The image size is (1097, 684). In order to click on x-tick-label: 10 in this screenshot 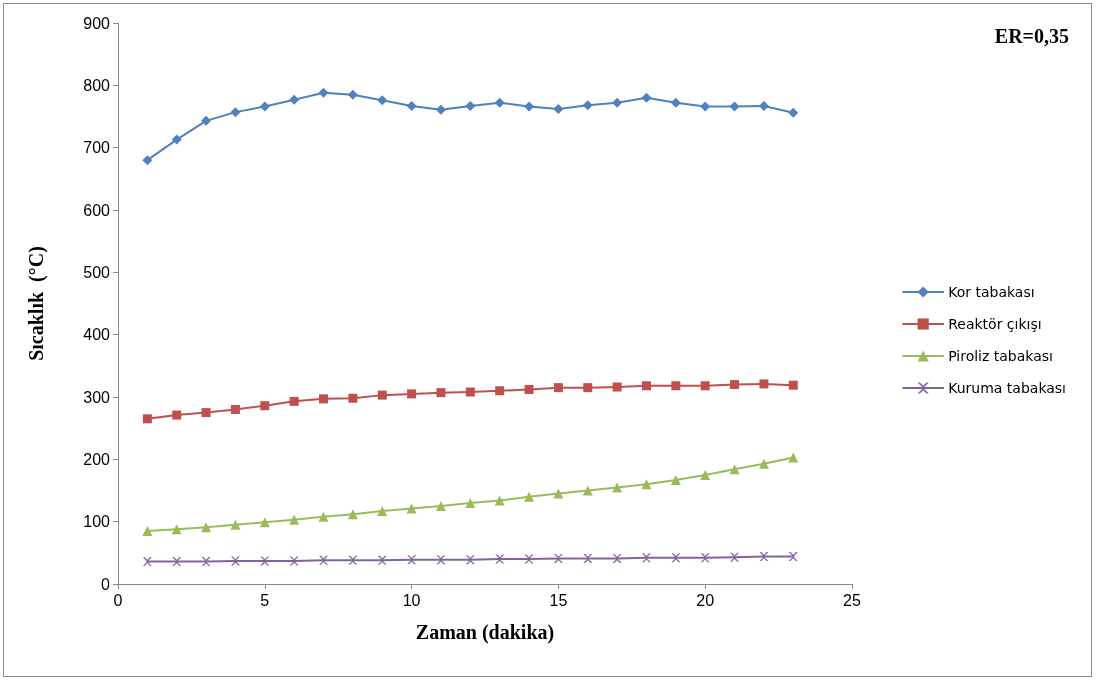, I will do `click(411, 600)`.